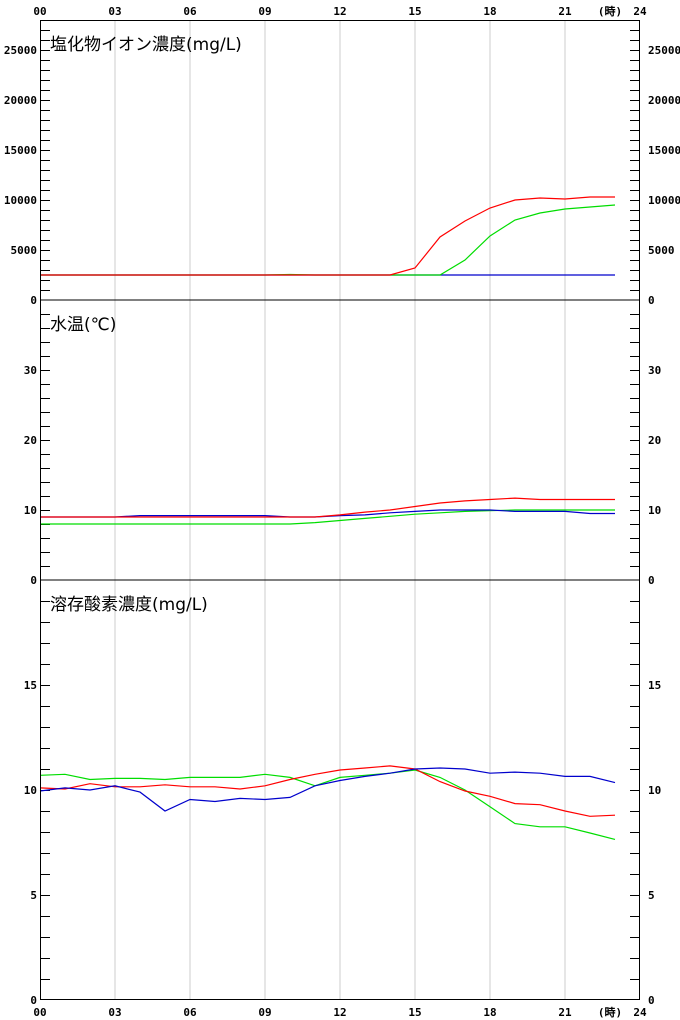 This screenshot has width=680, height=1020. Describe the element at coordinates (129, 605) in the screenshot. I see `panel-title: 溶存酸素濃度(mg/L)` at that location.